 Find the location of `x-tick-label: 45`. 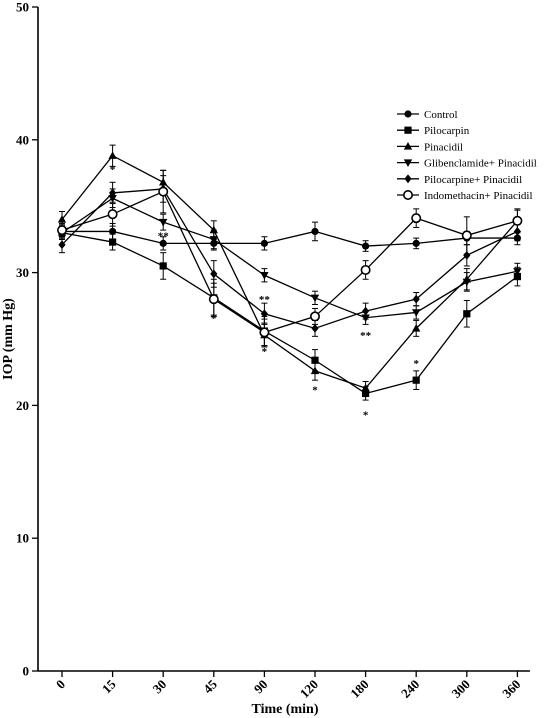

x-tick-label: 45 is located at coordinates (210, 686).